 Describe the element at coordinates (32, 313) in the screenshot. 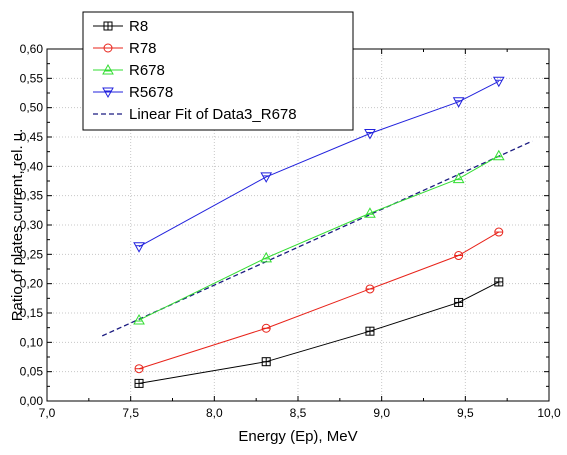

I see `y-tick-label: 0,15` at that location.